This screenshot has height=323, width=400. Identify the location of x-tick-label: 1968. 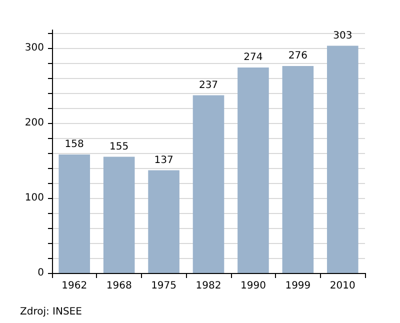
(119, 286).